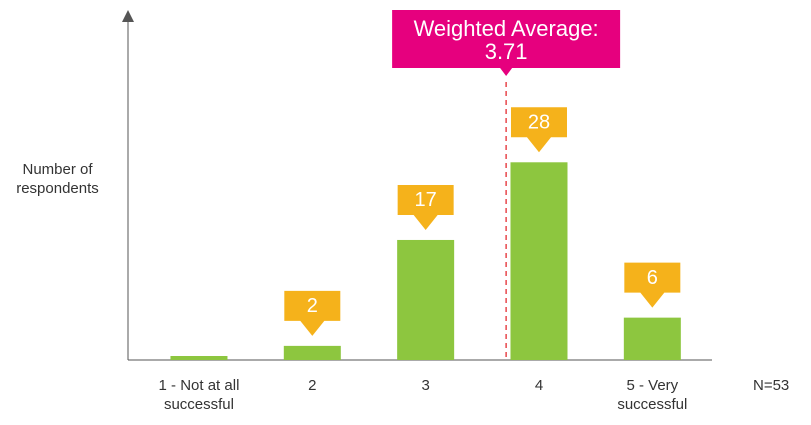  Describe the element at coordinates (506, 51) in the screenshot. I see `average-value: 3.71` at that location.